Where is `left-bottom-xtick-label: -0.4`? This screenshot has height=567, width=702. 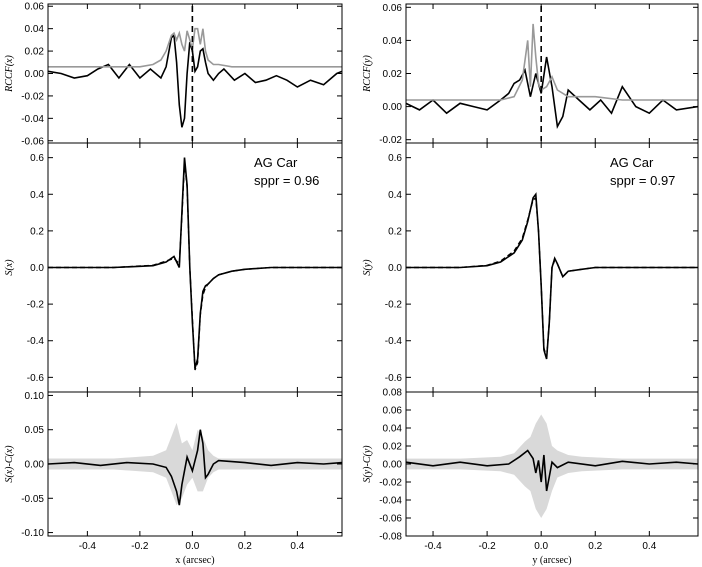
left-bottom-xtick-label: -0.4 is located at coordinates (88, 546).